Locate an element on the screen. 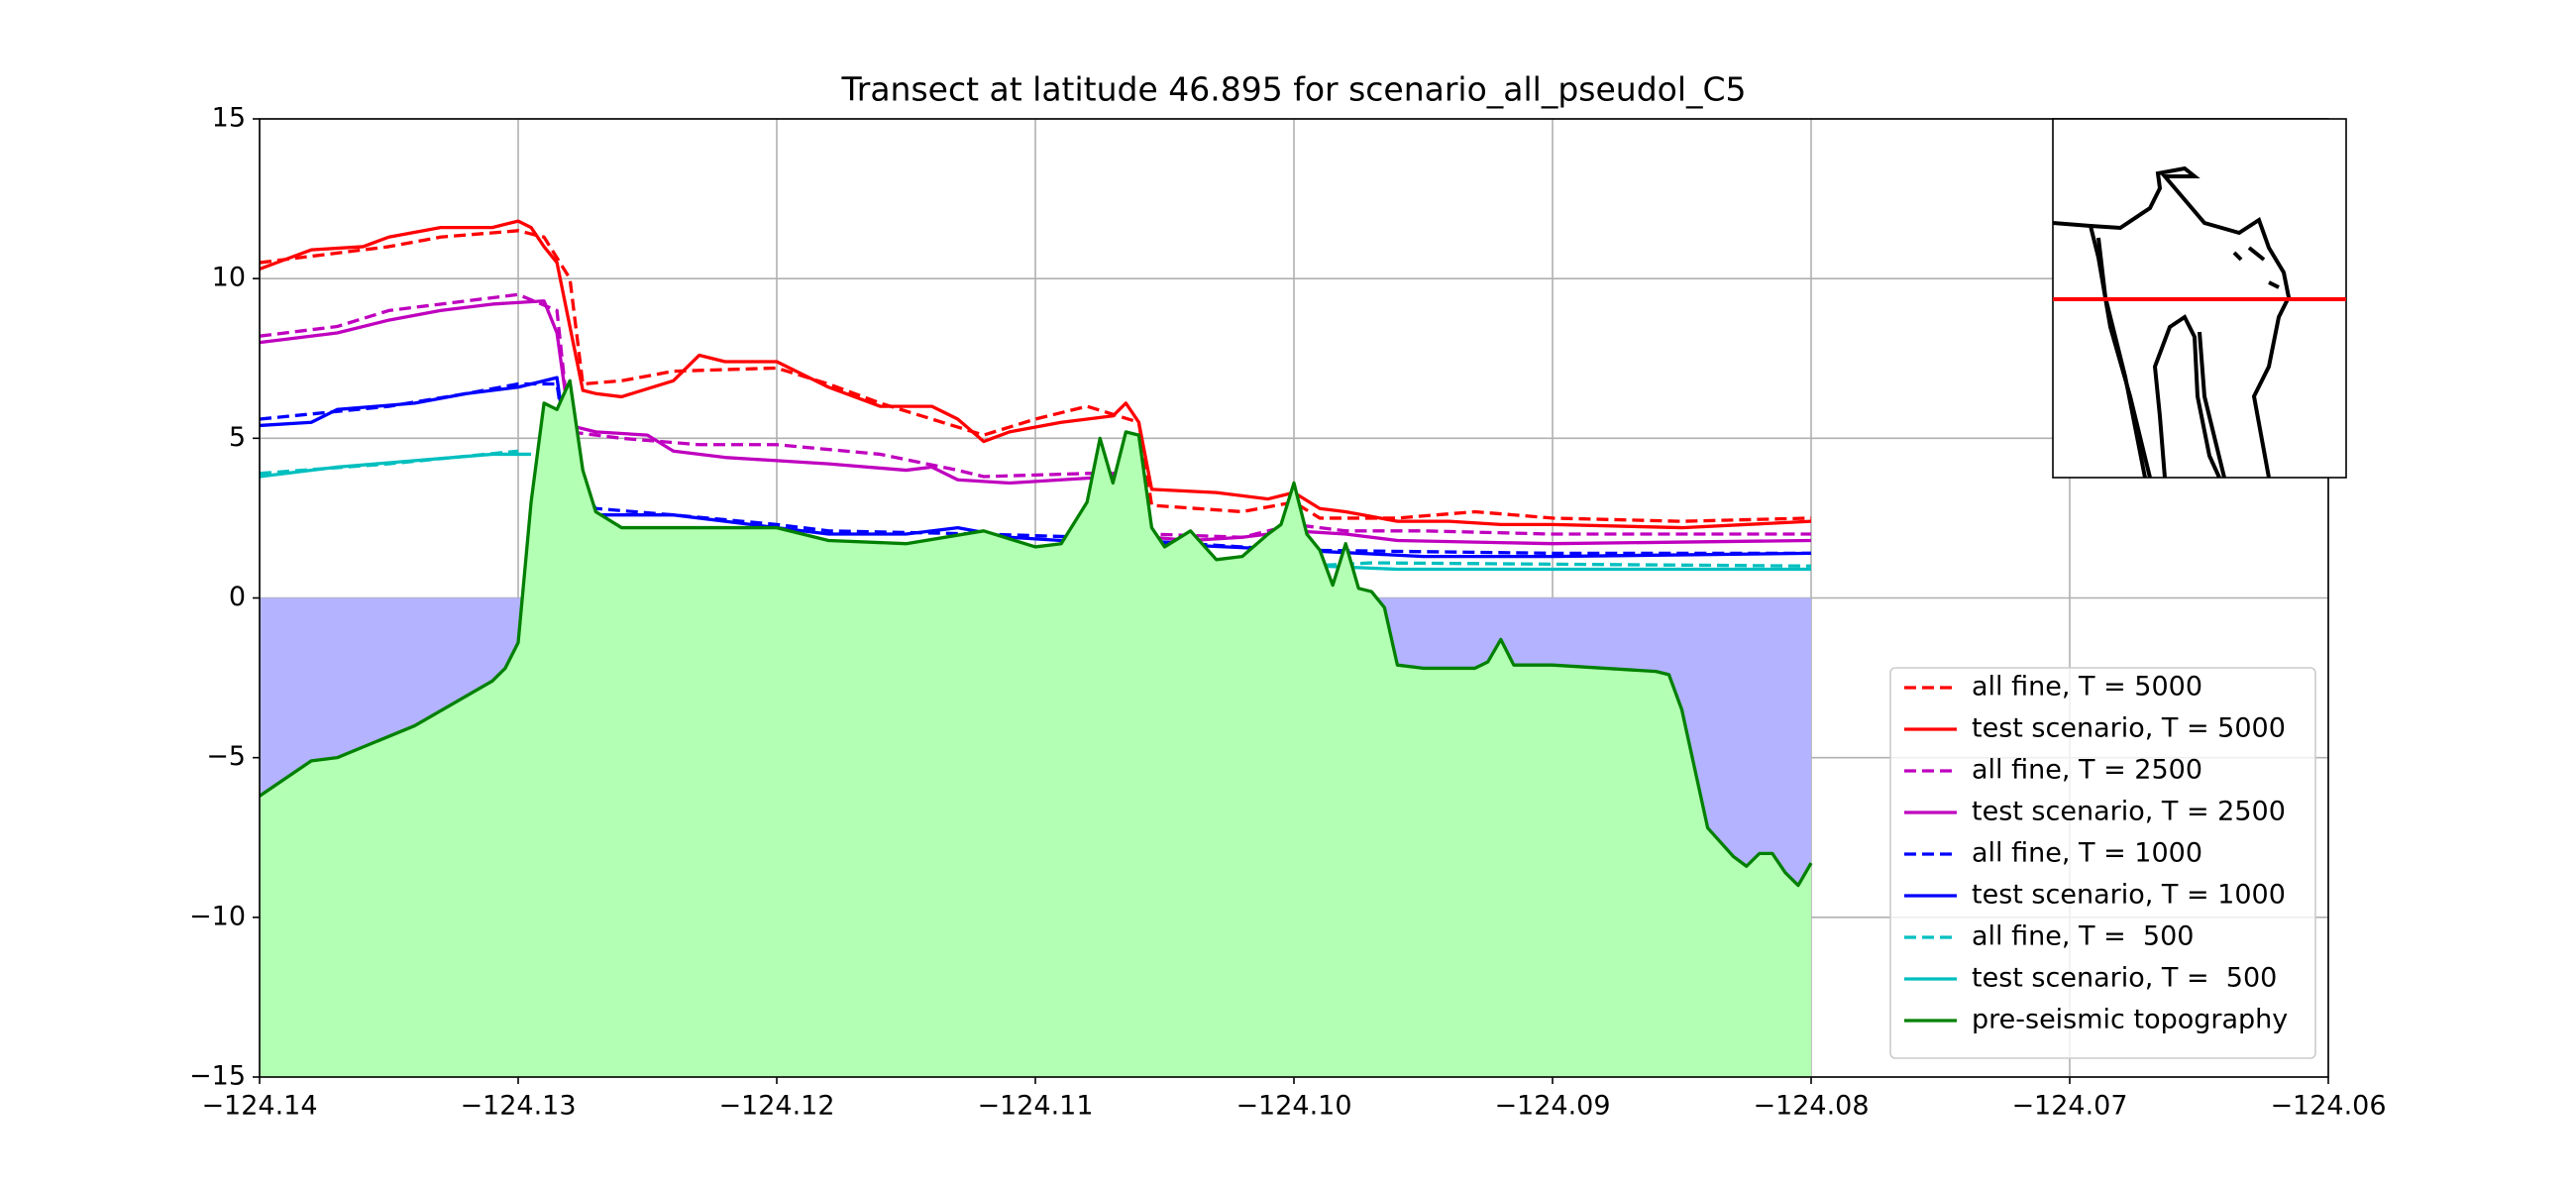 Image resolution: width=2576 pixels, height=1189 pixels. legend-label: all fine, T = 5000 is located at coordinates (2087, 687).